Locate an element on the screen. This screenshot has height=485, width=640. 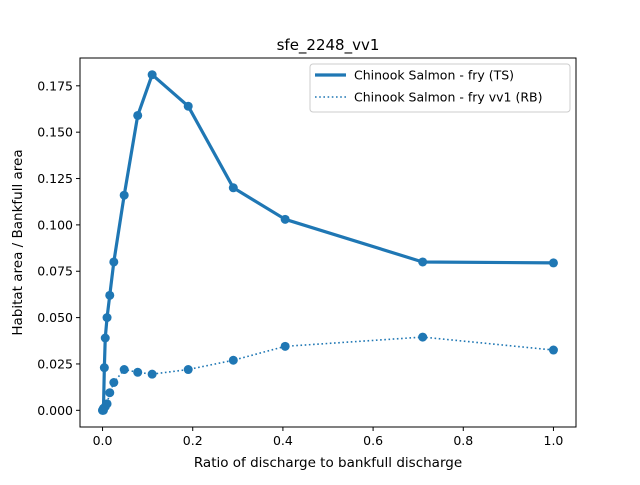
x-tick-label: 0.0 is located at coordinates (103, 440).